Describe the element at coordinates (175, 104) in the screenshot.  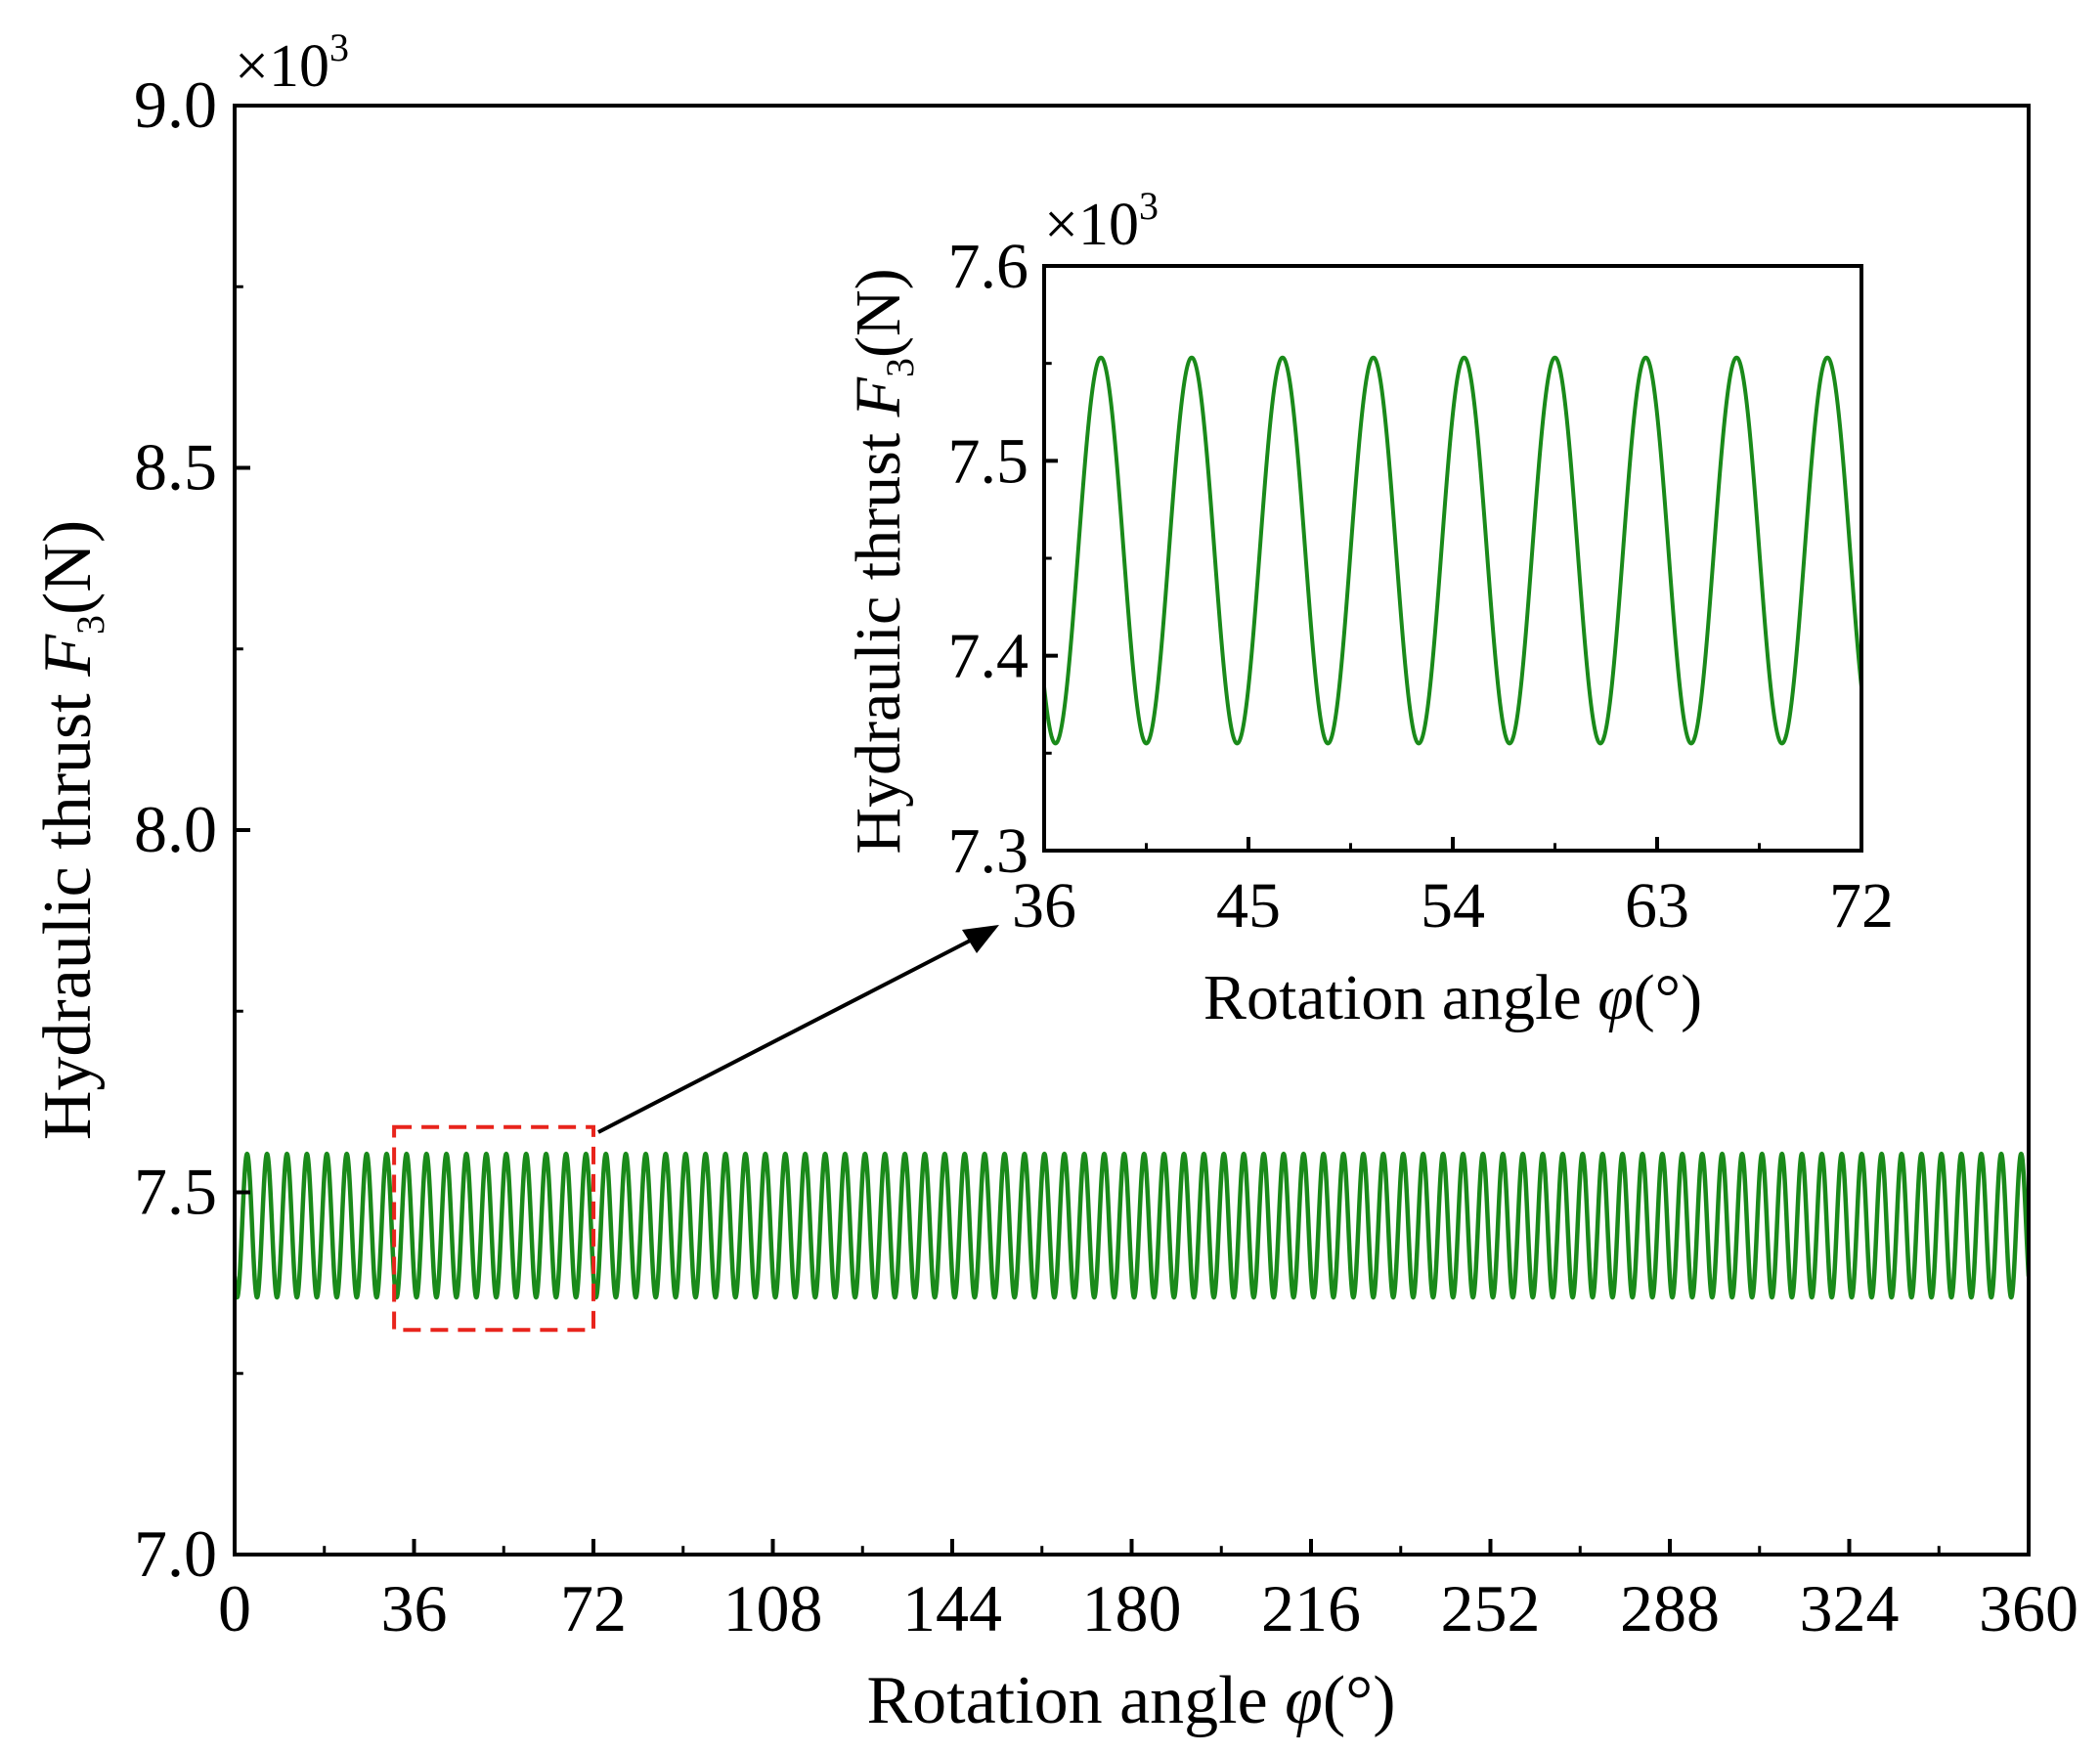
I see `main-y-tick-label: 9.0` at that location.